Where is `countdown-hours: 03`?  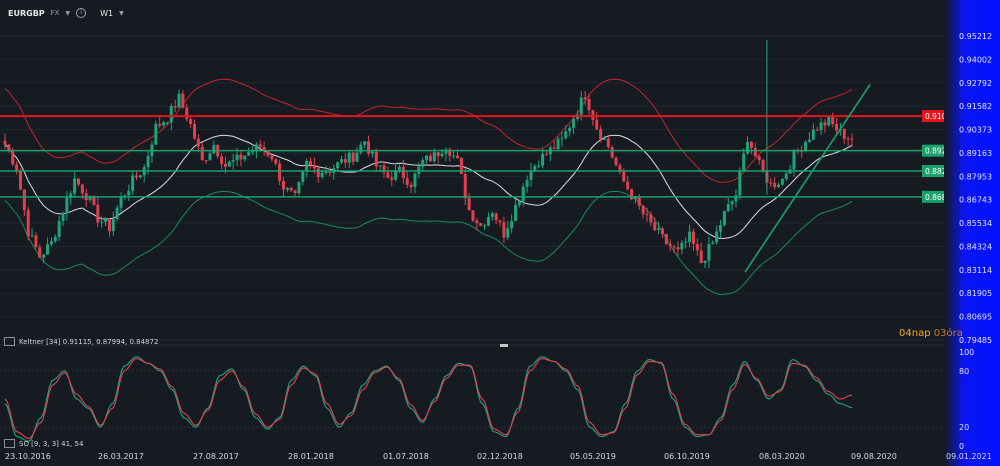
countdown-hours: 03 is located at coordinates (940, 333).